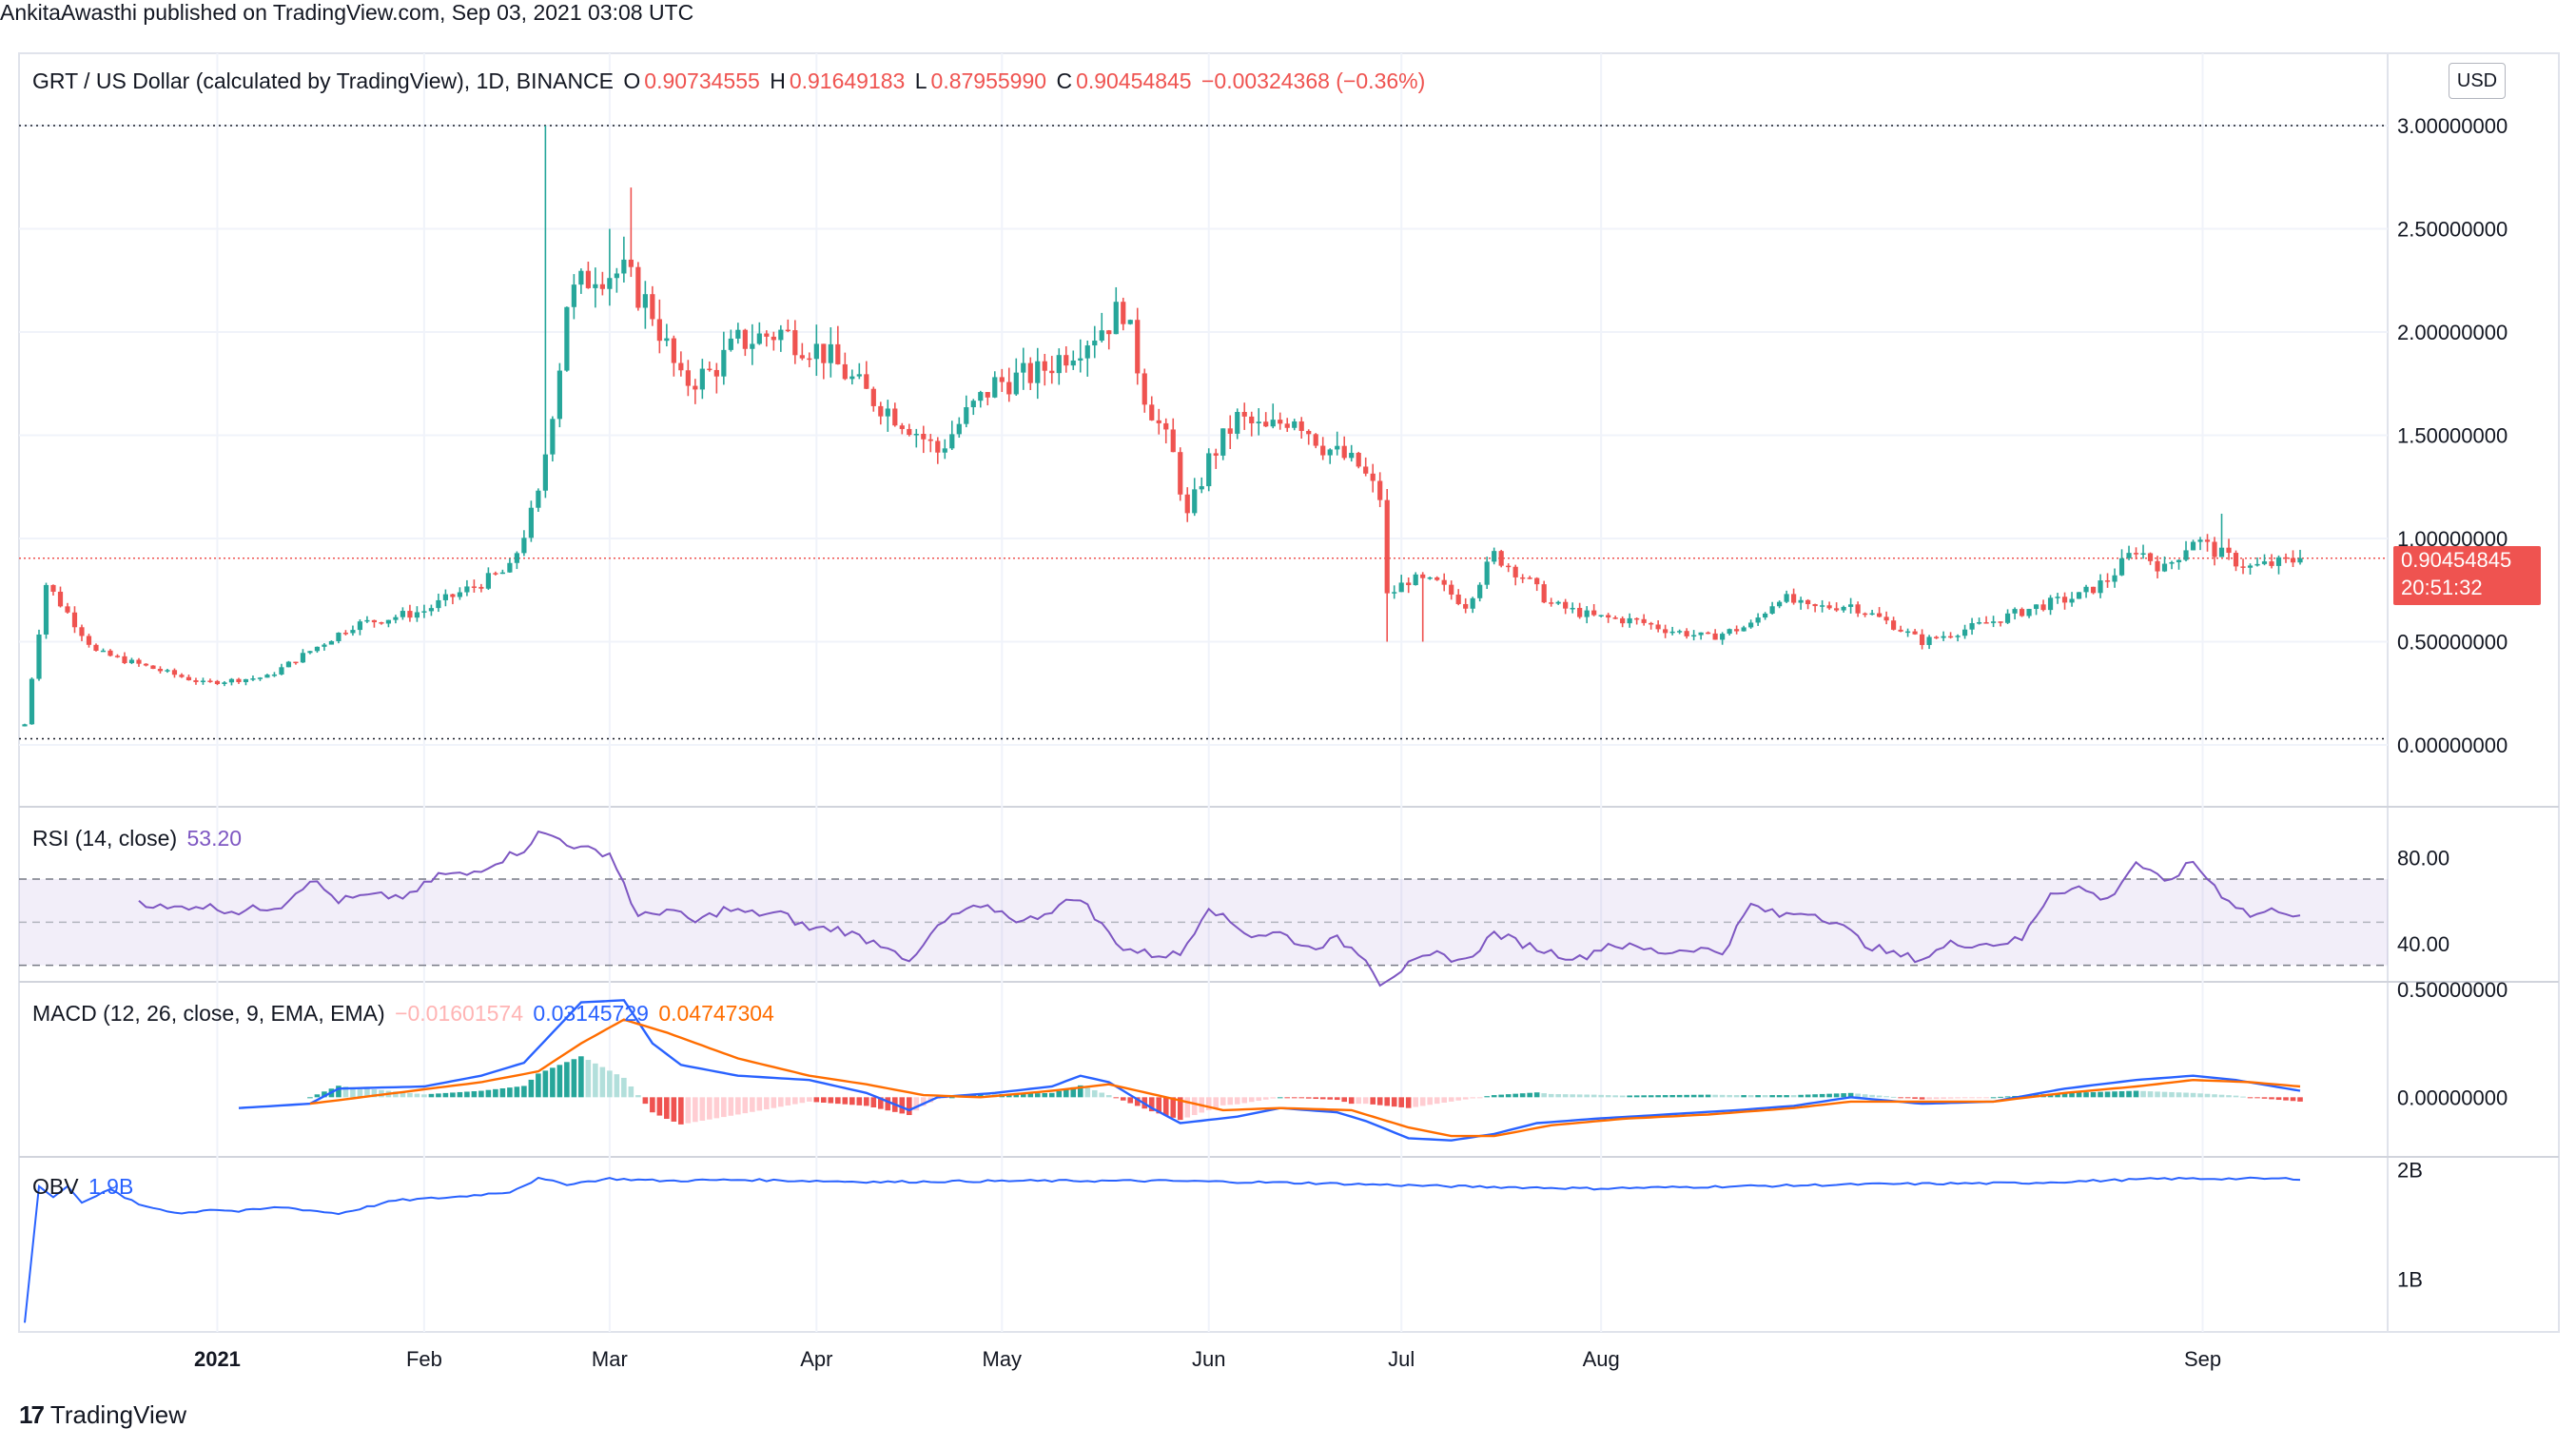 This screenshot has height=1448, width=2576. What do you see at coordinates (2477, 81) in the screenshot?
I see `currency-button: USD` at bounding box center [2477, 81].